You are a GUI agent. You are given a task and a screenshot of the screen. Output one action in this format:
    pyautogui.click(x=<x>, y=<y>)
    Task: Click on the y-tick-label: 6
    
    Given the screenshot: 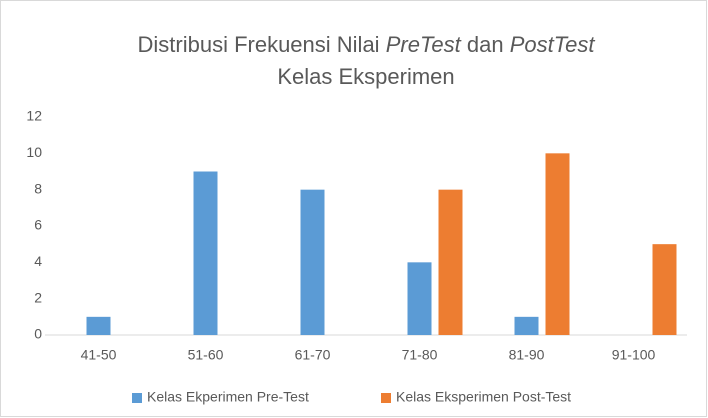 What is the action you would take?
    pyautogui.click(x=38, y=225)
    